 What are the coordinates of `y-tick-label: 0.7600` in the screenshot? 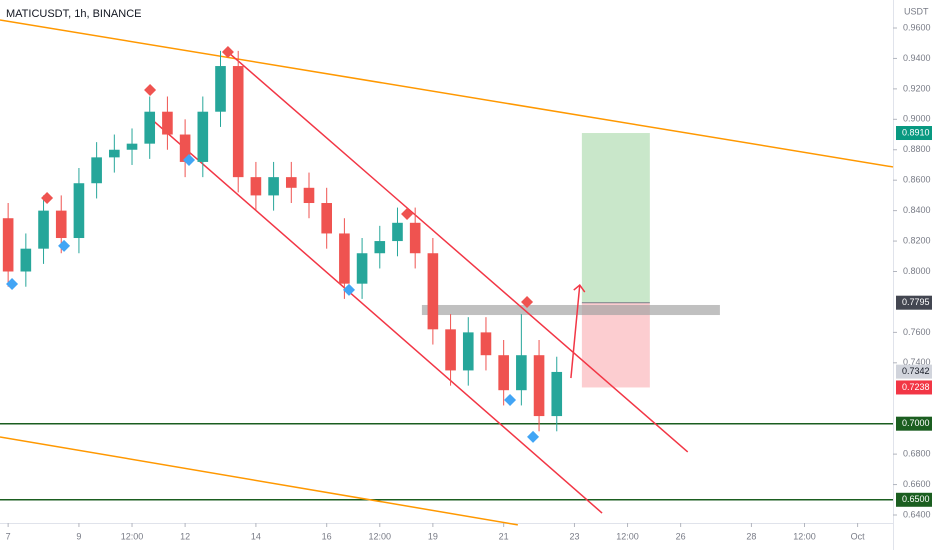 It's located at (917, 332).